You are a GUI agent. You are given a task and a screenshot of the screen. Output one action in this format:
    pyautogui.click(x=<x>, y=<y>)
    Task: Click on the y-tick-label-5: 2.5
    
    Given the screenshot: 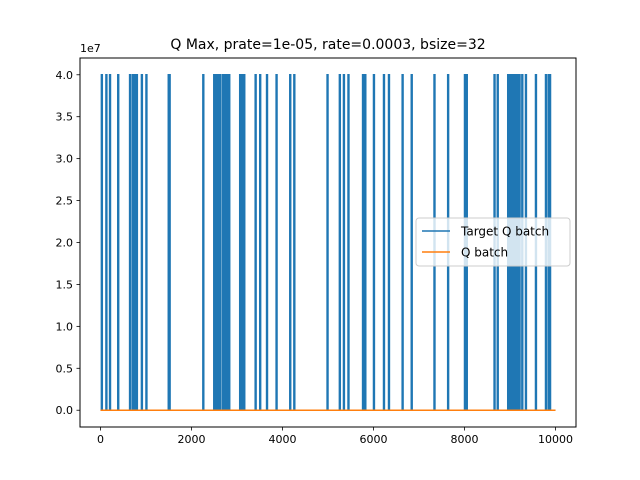 What is the action you would take?
    pyautogui.click(x=65, y=201)
    